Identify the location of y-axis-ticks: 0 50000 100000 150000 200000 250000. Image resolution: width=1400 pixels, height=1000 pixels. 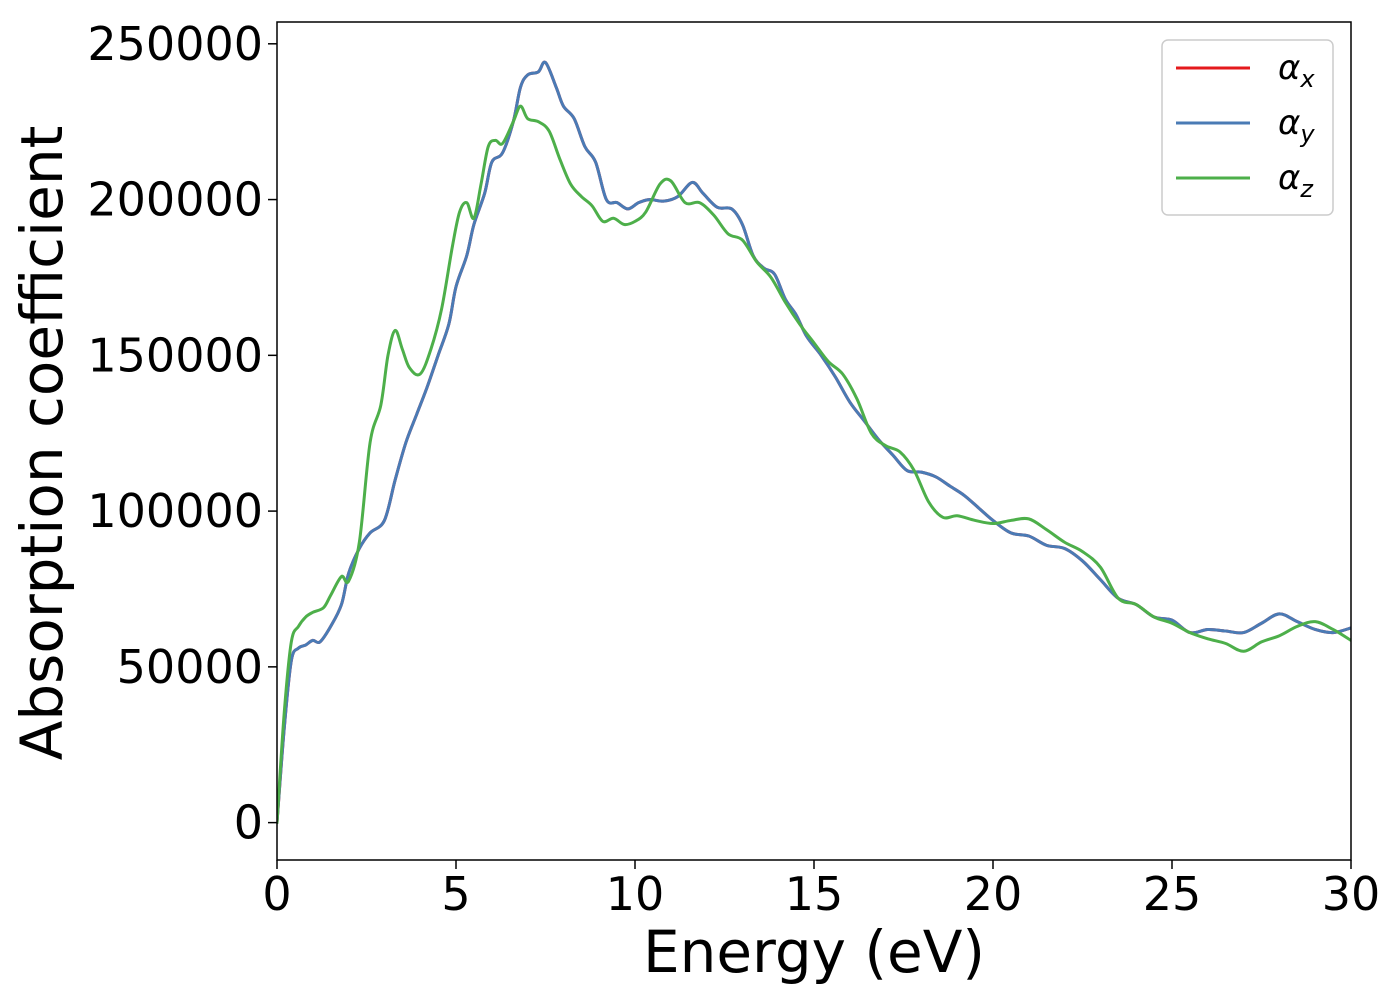
(182, 433).